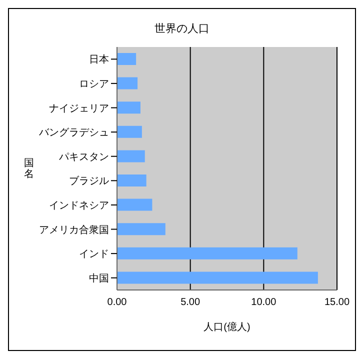  What do you see at coordinates (74, 230) in the screenshot?
I see `y-tick-label: アメリカ合衆国` at bounding box center [74, 230].